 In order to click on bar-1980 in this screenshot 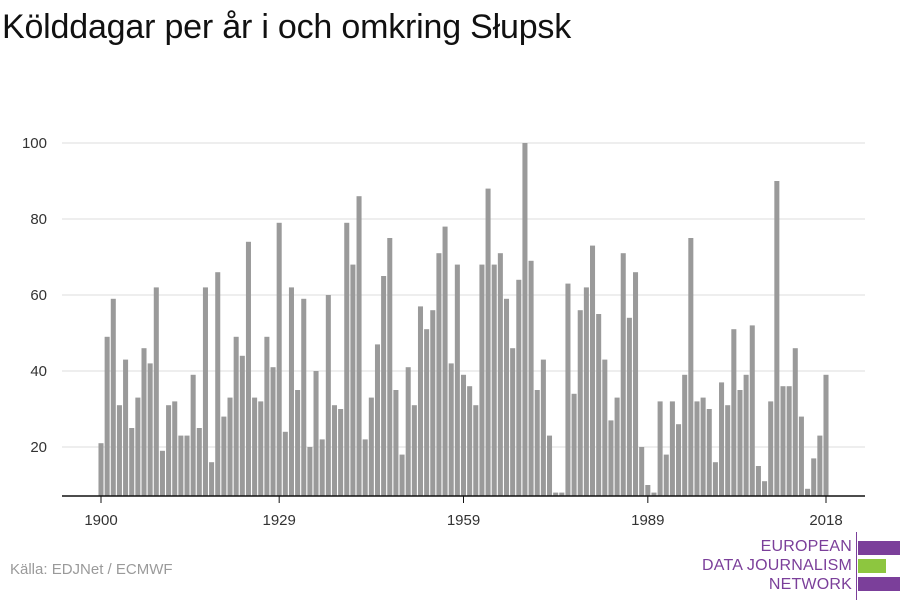, I will do `click(593, 370)`.